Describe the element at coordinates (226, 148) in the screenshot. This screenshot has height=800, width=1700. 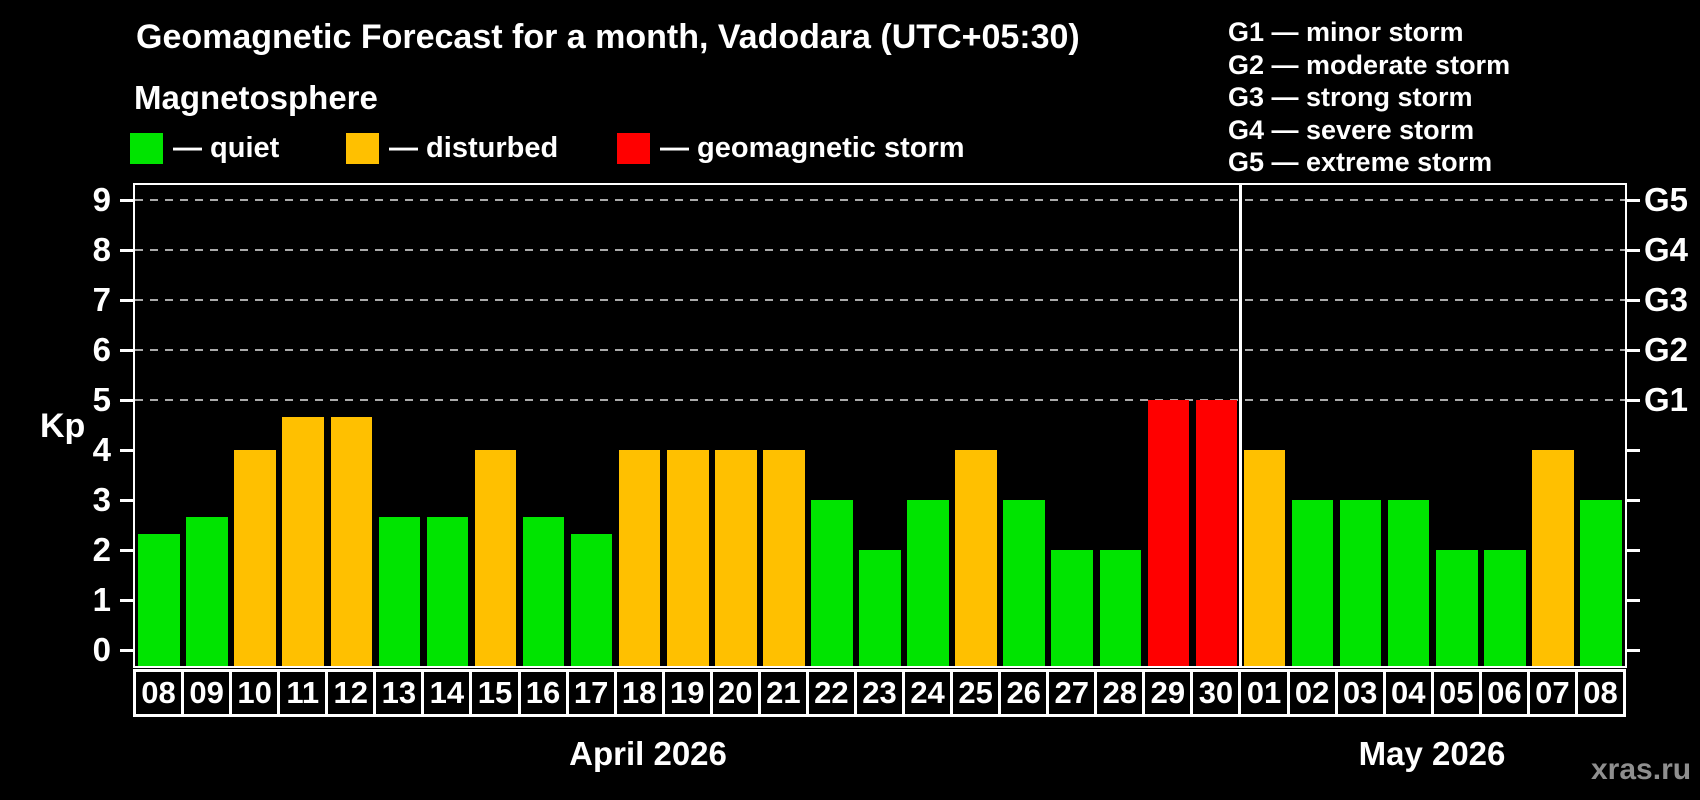
I see `legend-label-quiet: — quiet` at that location.